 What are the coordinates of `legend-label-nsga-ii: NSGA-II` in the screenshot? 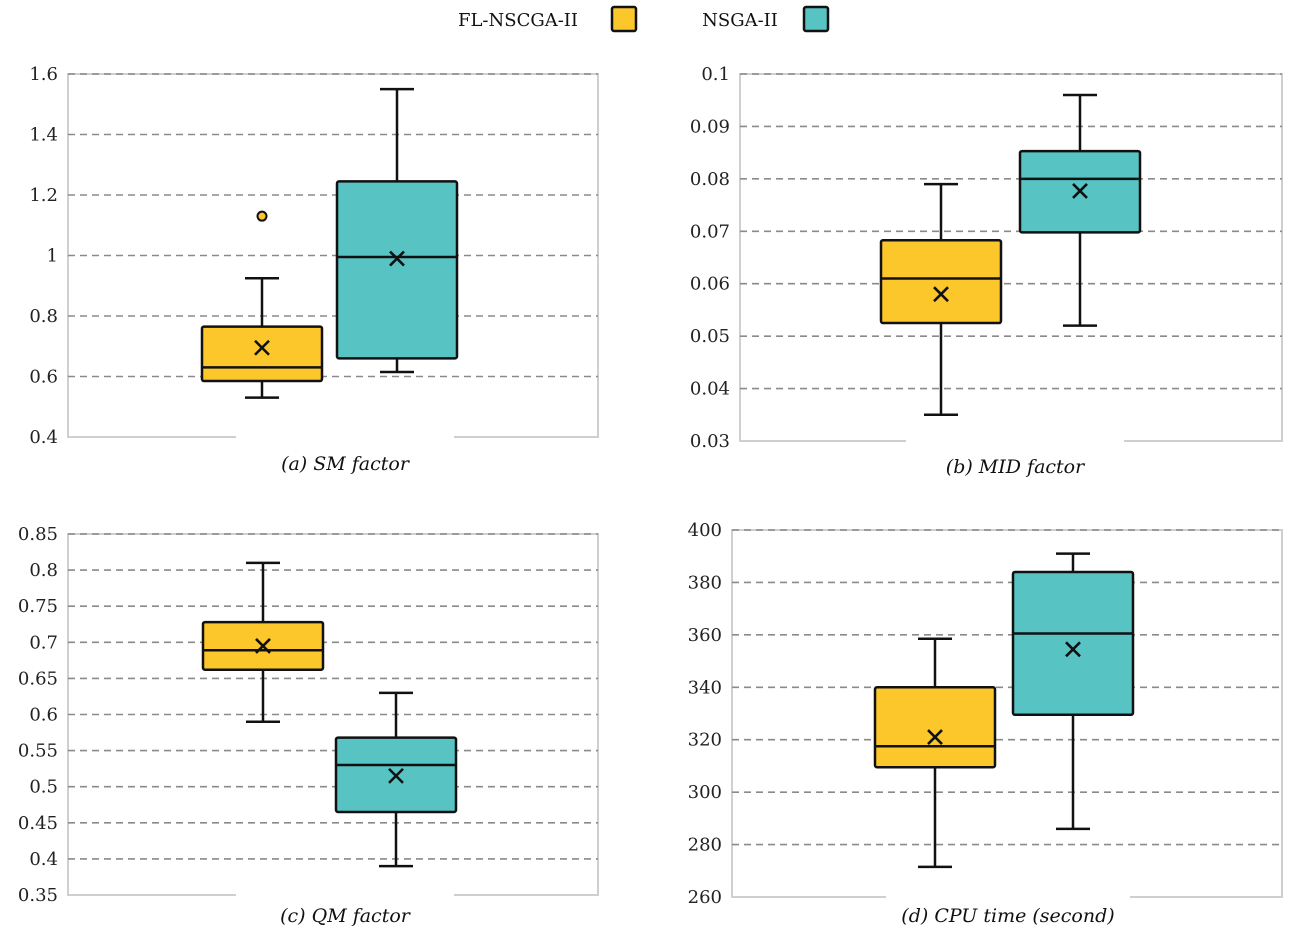 It's located at (740, 20).